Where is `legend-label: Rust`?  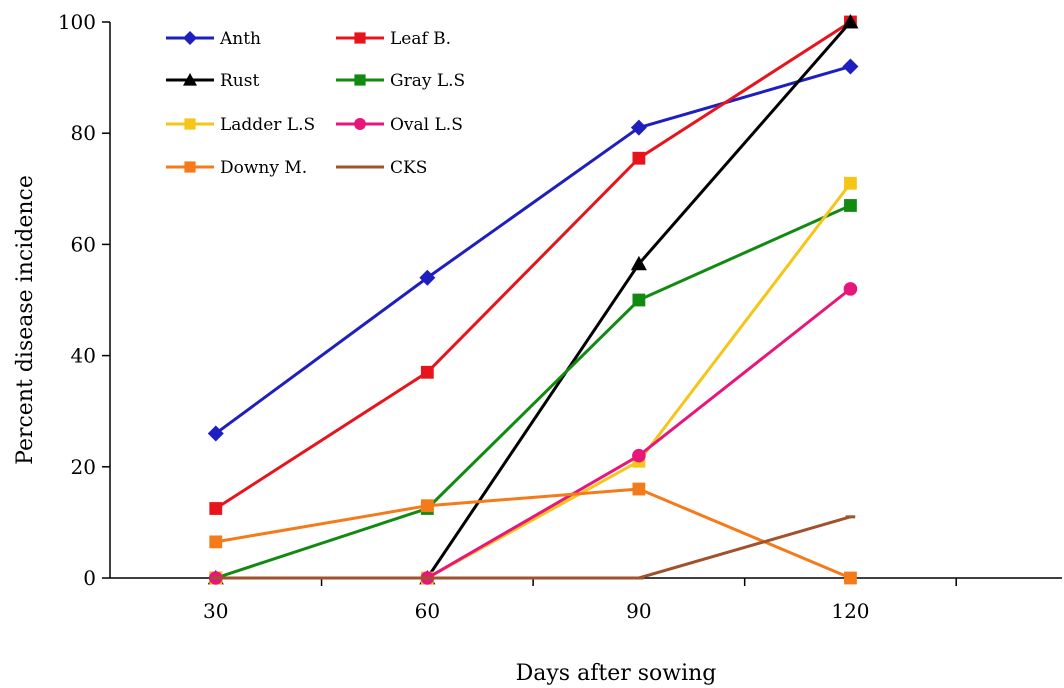
legend-label: Rust is located at coordinates (239, 81).